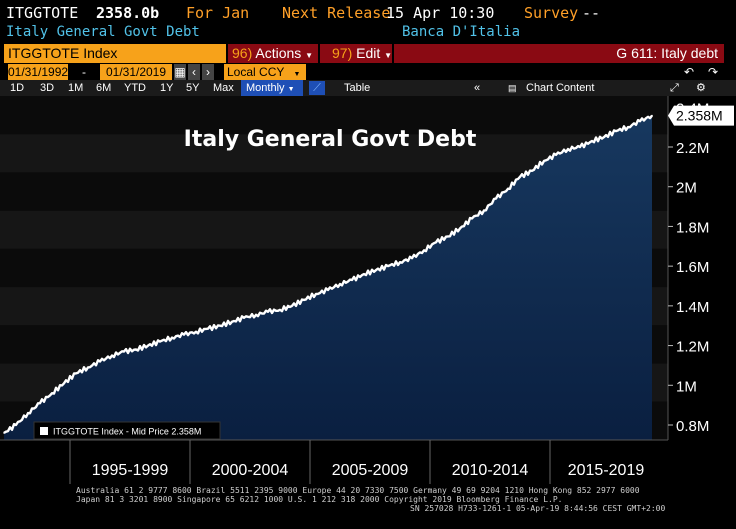  I want to click on edit-button: 97) Edit ▼, so click(356, 53).